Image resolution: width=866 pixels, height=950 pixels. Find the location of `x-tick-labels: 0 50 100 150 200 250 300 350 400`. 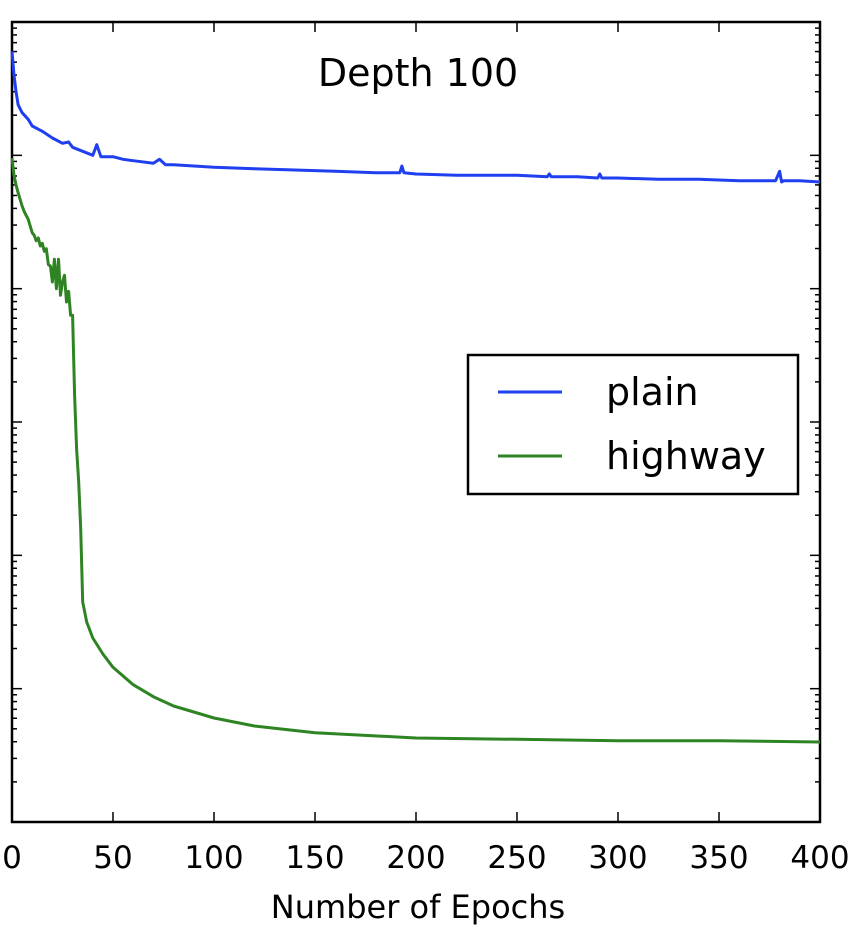

x-tick-labels: 0 50 100 150 200 250 300 350 400 is located at coordinates (425, 858).